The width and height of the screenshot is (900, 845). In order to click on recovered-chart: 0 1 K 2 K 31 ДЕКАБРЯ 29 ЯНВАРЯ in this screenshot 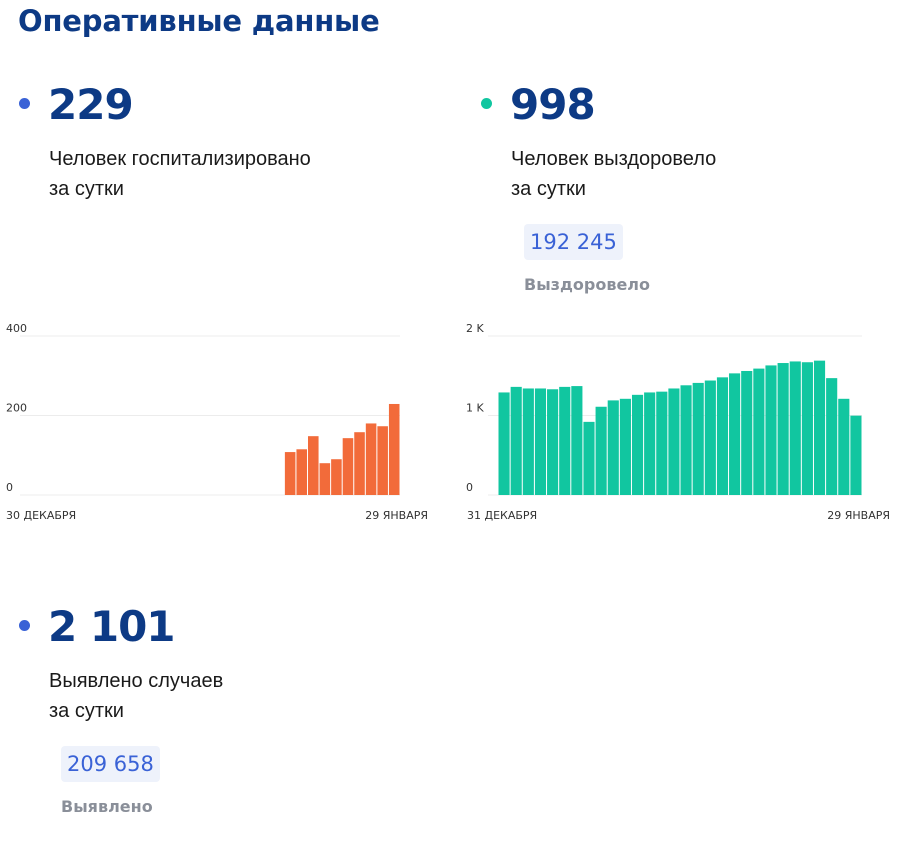, I will do `click(677, 425)`.